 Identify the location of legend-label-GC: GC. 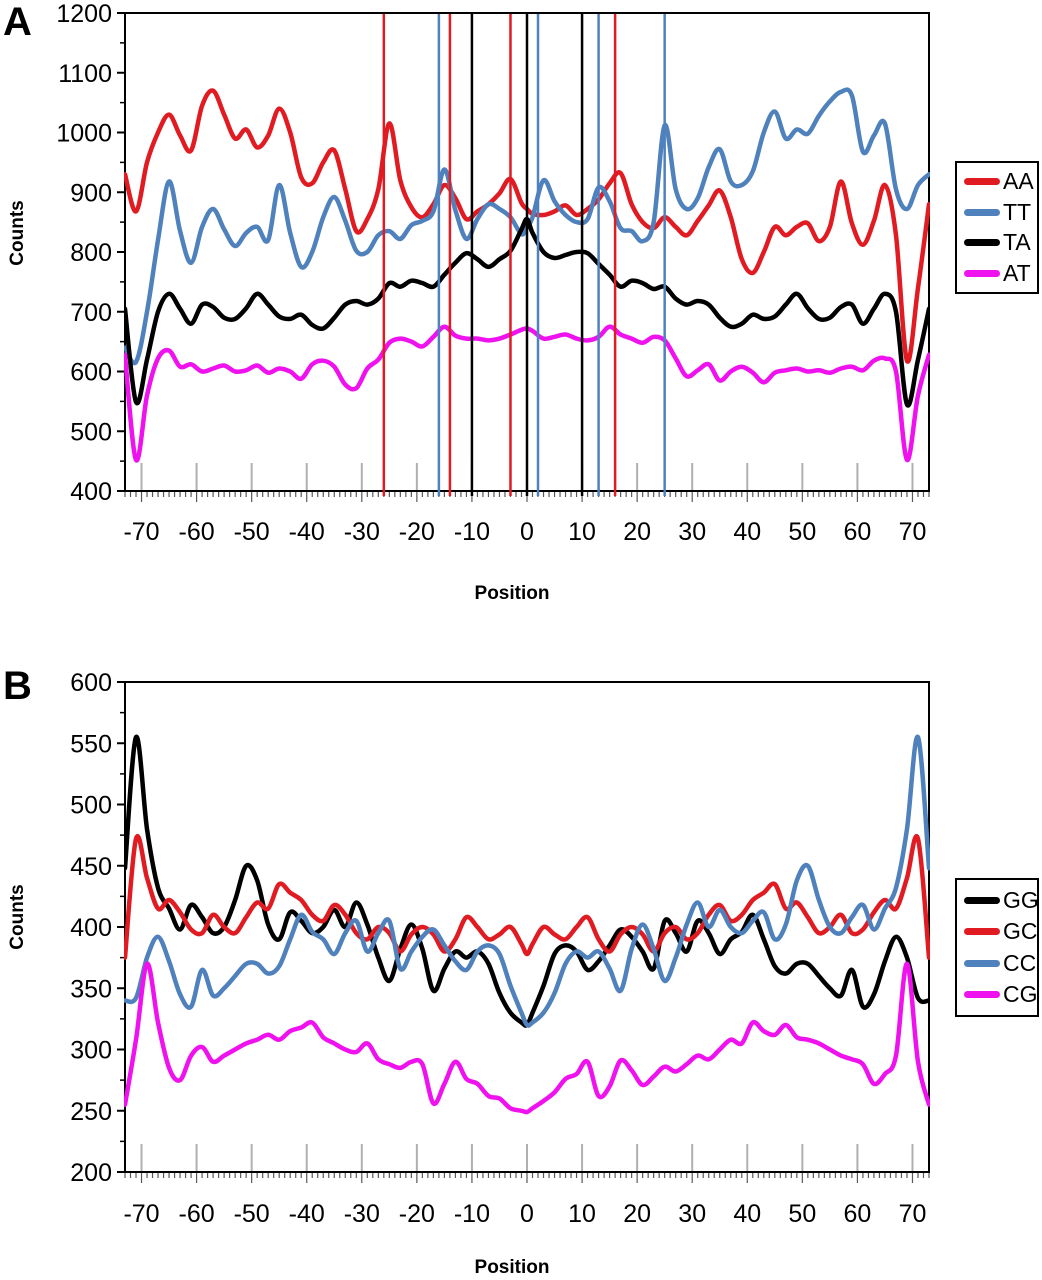
(1020, 931).